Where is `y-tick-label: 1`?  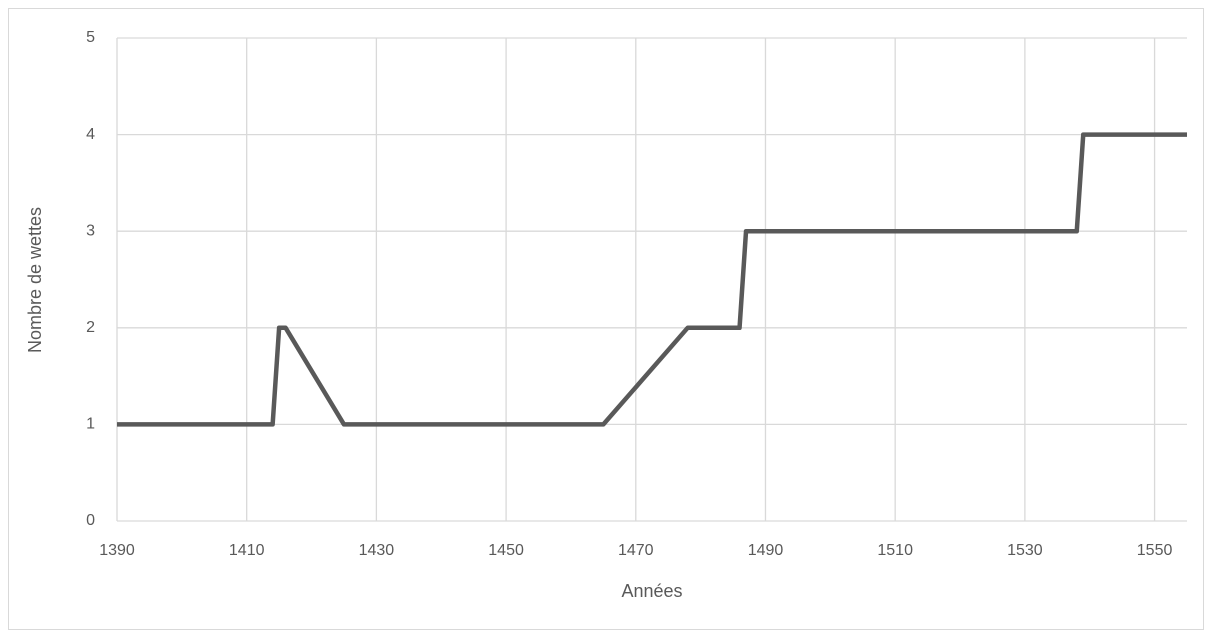
y-tick-label: 1 is located at coordinates (90, 424).